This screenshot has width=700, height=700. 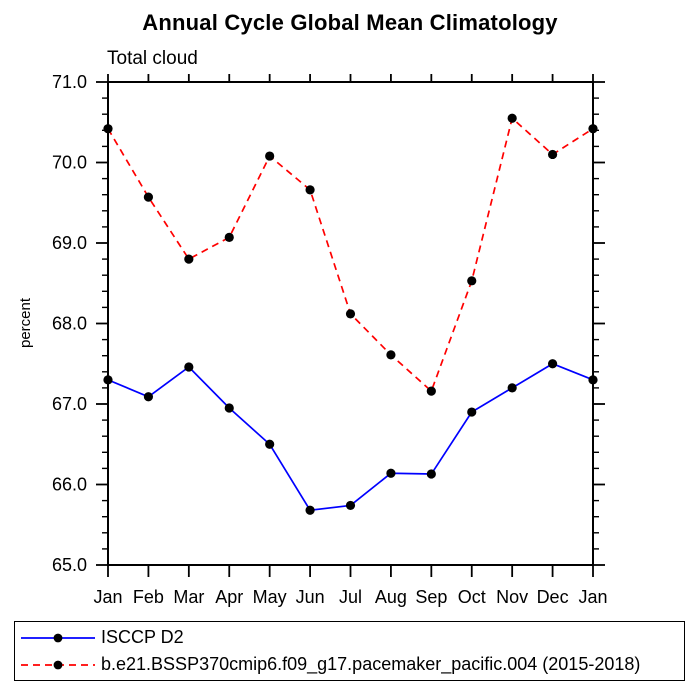 What do you see at coordinates (270, 597) in the screenshot?
I see `x-tick-label: May` at bounding box center [270, 597].